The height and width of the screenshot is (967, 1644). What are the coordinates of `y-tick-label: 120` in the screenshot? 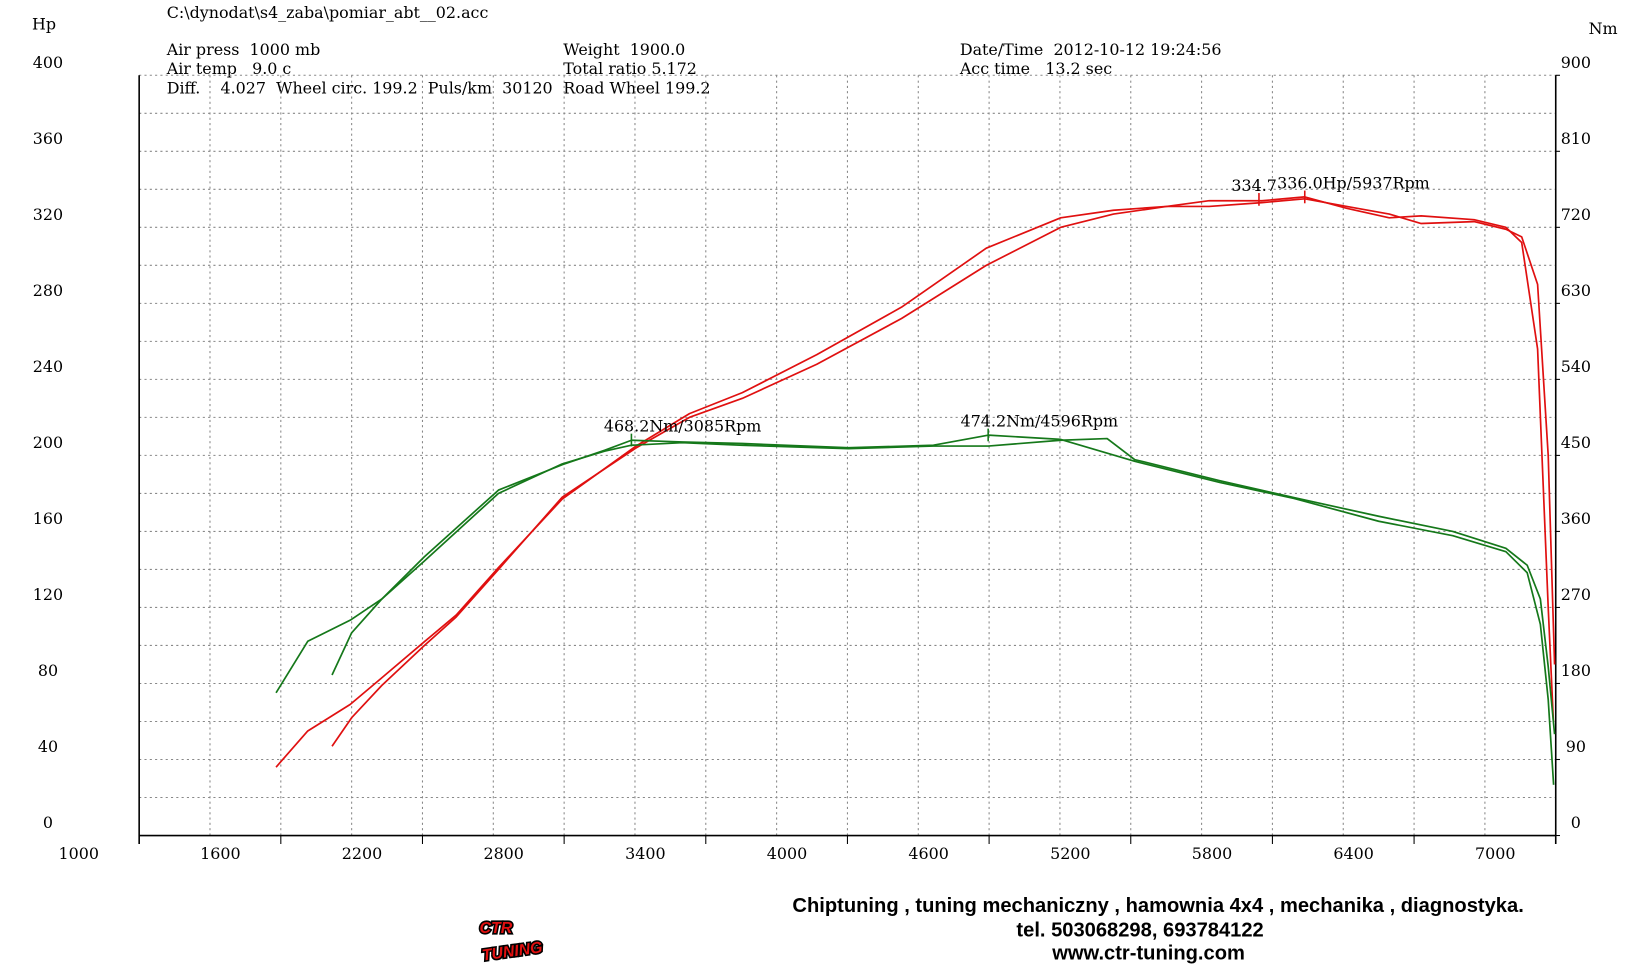 It's located at (48, 594).